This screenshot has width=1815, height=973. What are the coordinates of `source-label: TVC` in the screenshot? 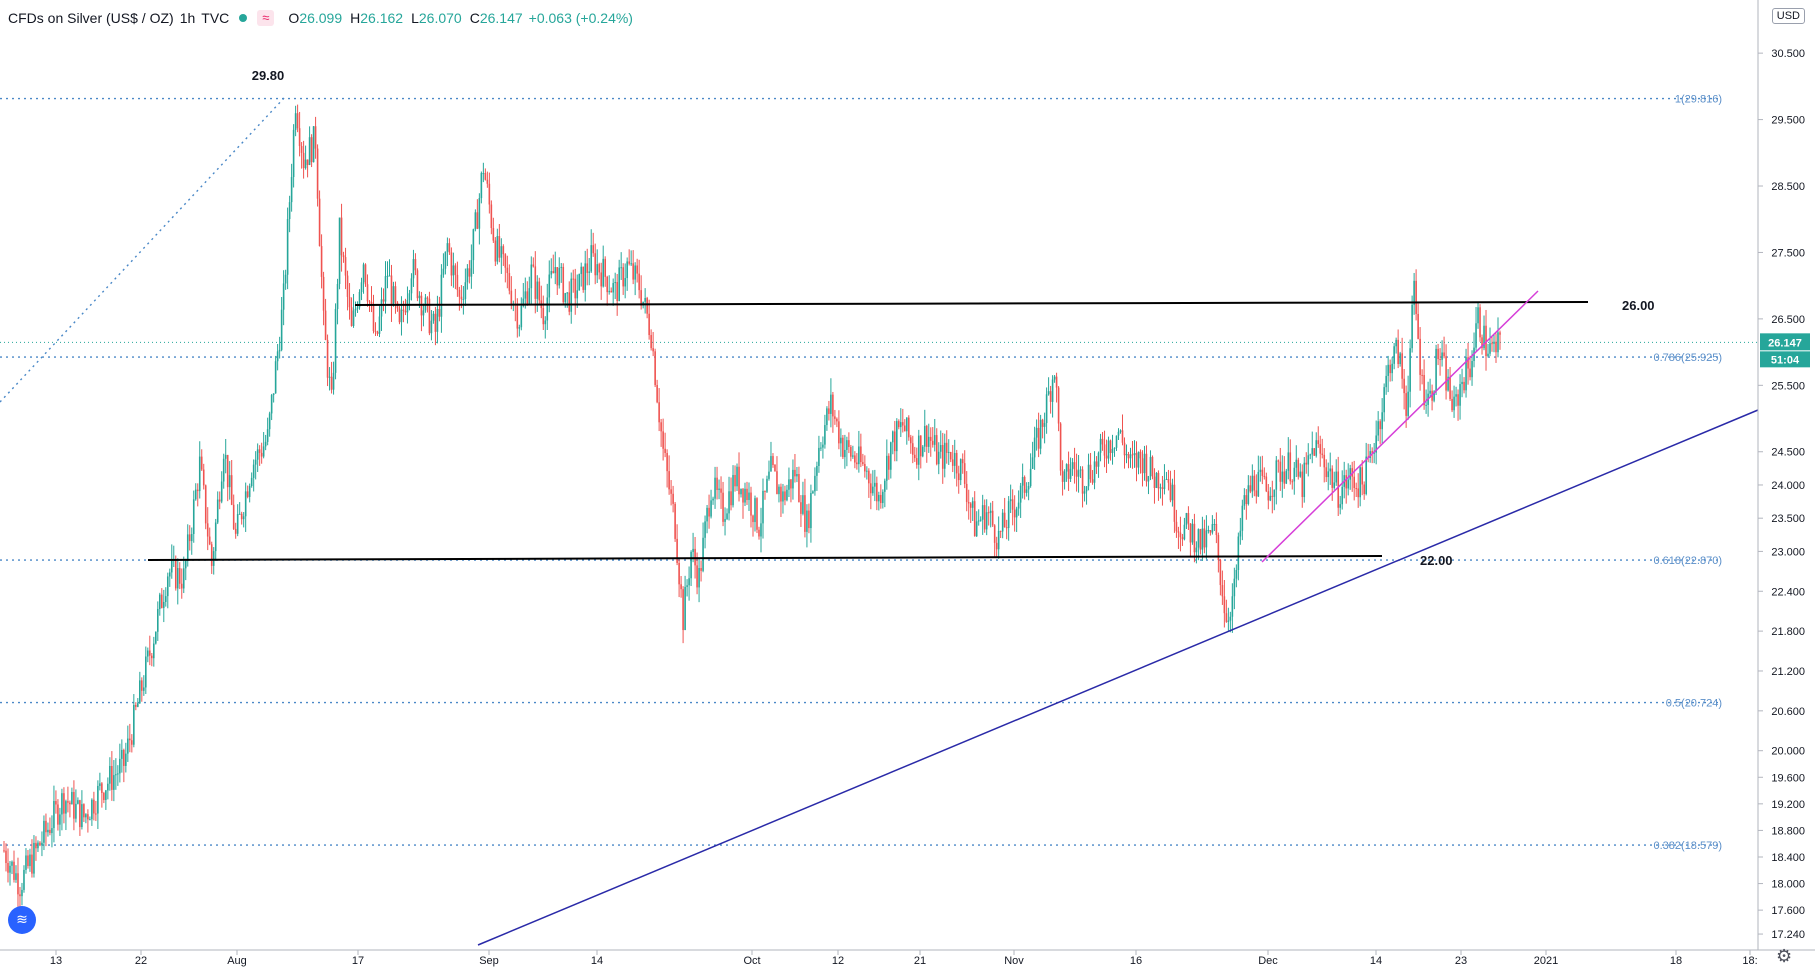 It's located at (215, 18).